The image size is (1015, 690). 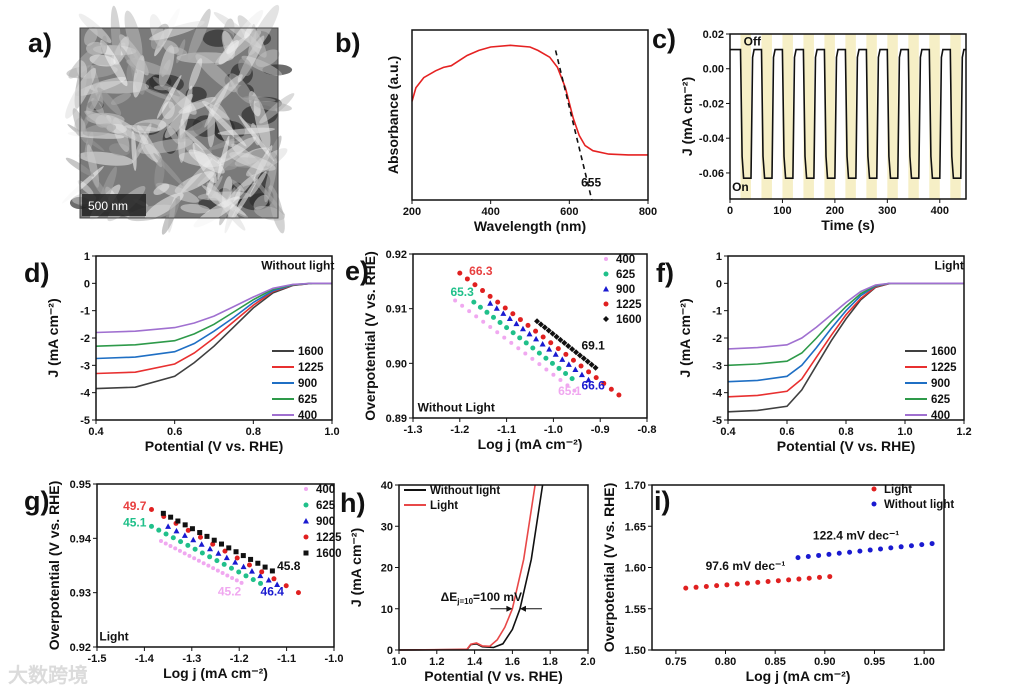 I want to click on x-tick-label: 0.4, so click(x=96, y=432).